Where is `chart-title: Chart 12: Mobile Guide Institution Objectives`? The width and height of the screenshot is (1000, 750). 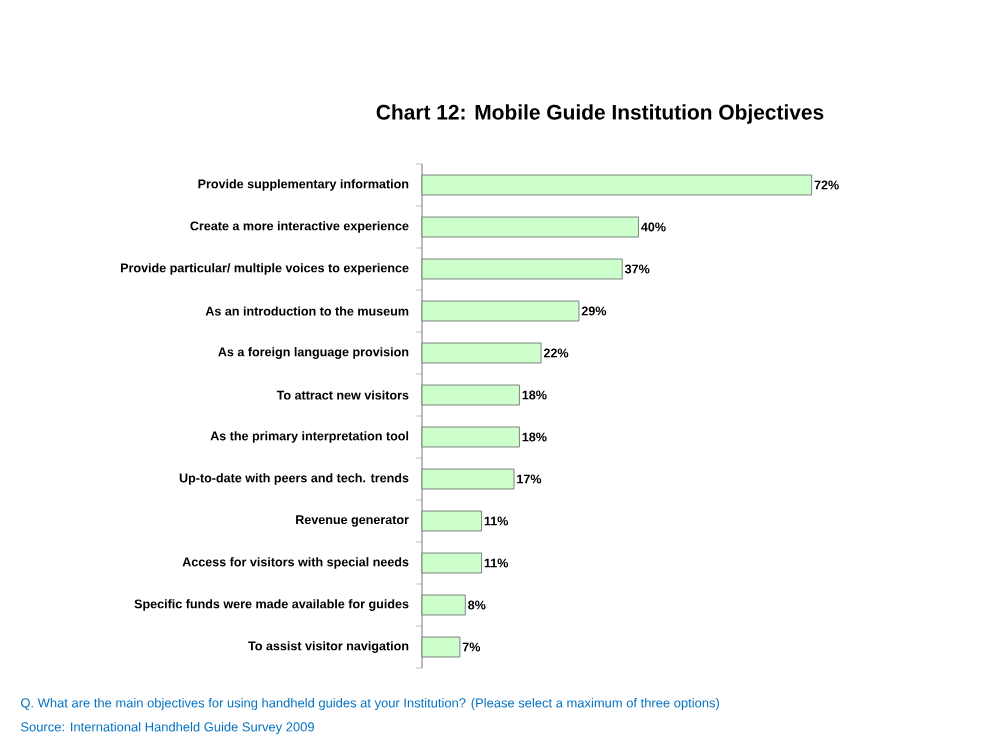 chart-title: Chart 12: Mobile Guide Institution Objectives is located at coordinates (600, 114).